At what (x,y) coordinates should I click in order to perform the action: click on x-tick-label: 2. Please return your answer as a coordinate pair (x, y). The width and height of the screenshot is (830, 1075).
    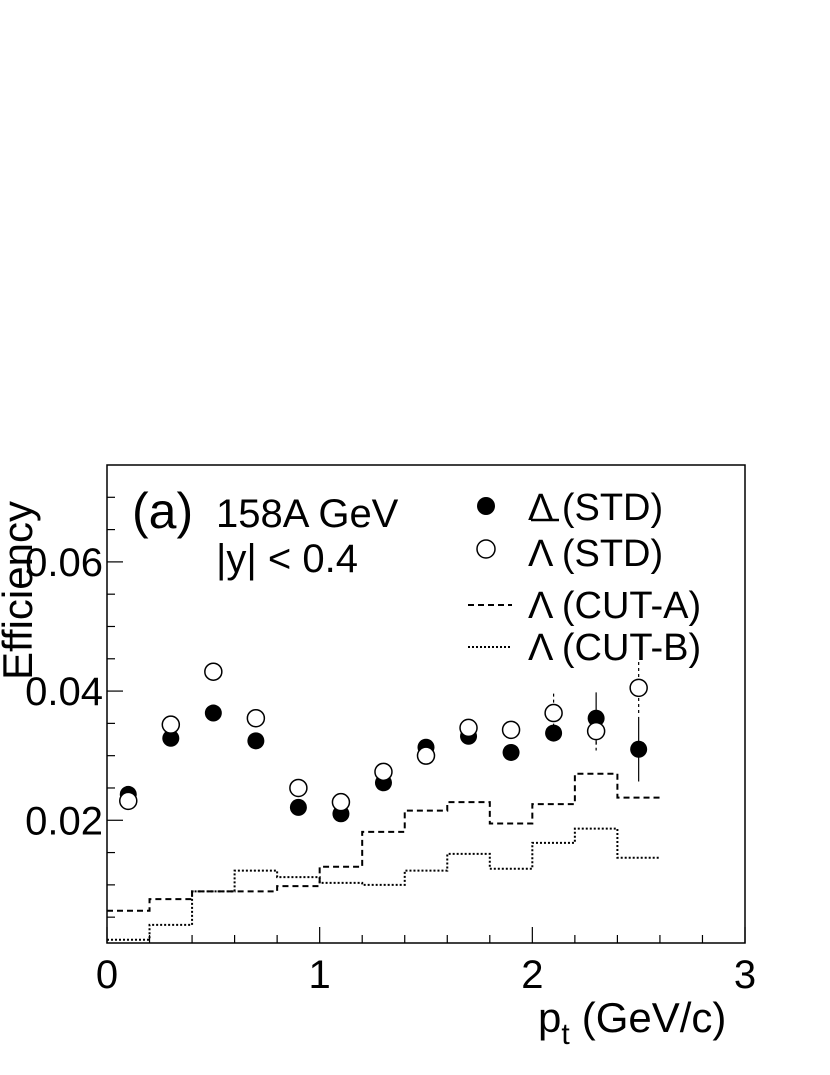
    Looking at the image, I should click on (532, 975).